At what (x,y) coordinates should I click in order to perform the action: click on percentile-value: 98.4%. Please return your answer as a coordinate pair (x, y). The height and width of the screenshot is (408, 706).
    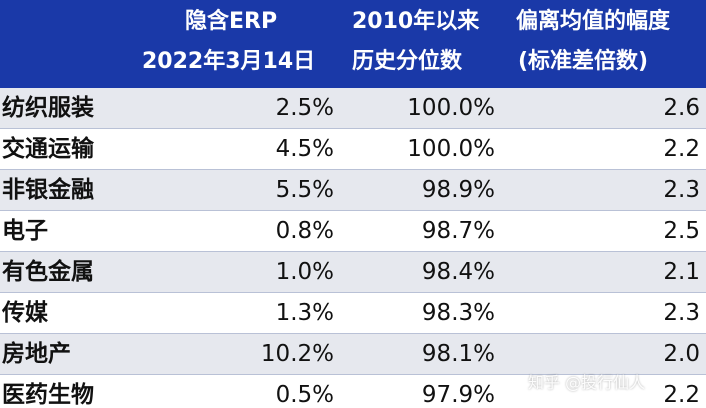
    Looking at the image, I should click on (458, 272).